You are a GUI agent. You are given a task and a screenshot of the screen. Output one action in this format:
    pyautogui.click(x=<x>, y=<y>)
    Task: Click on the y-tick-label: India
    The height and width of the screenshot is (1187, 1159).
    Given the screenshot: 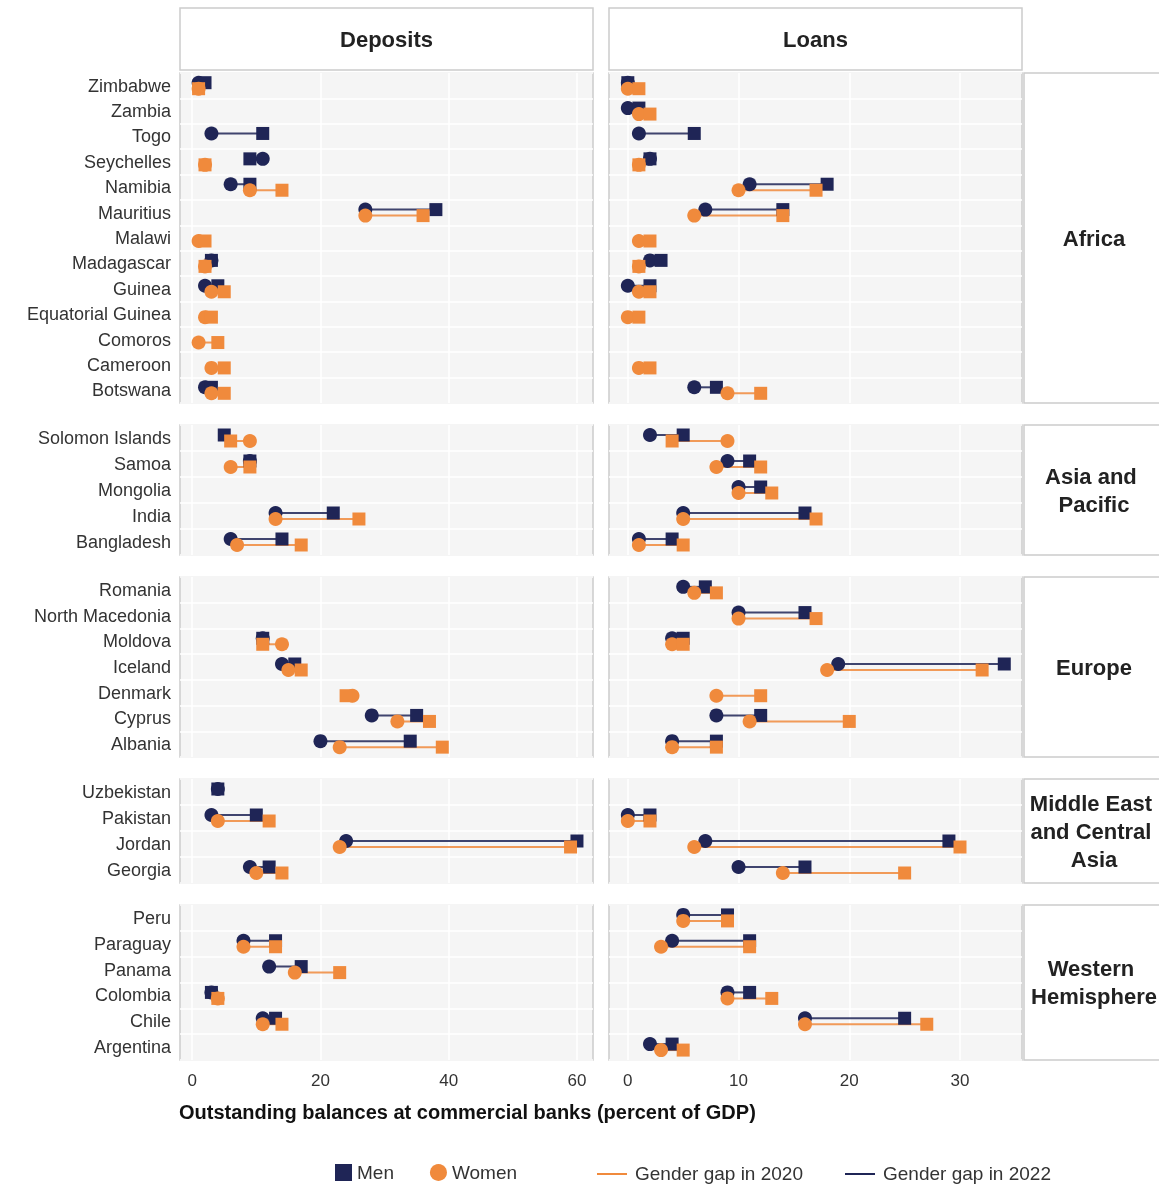 What is the action you would take?
    pyautogui.click(x=151, y=516)
    